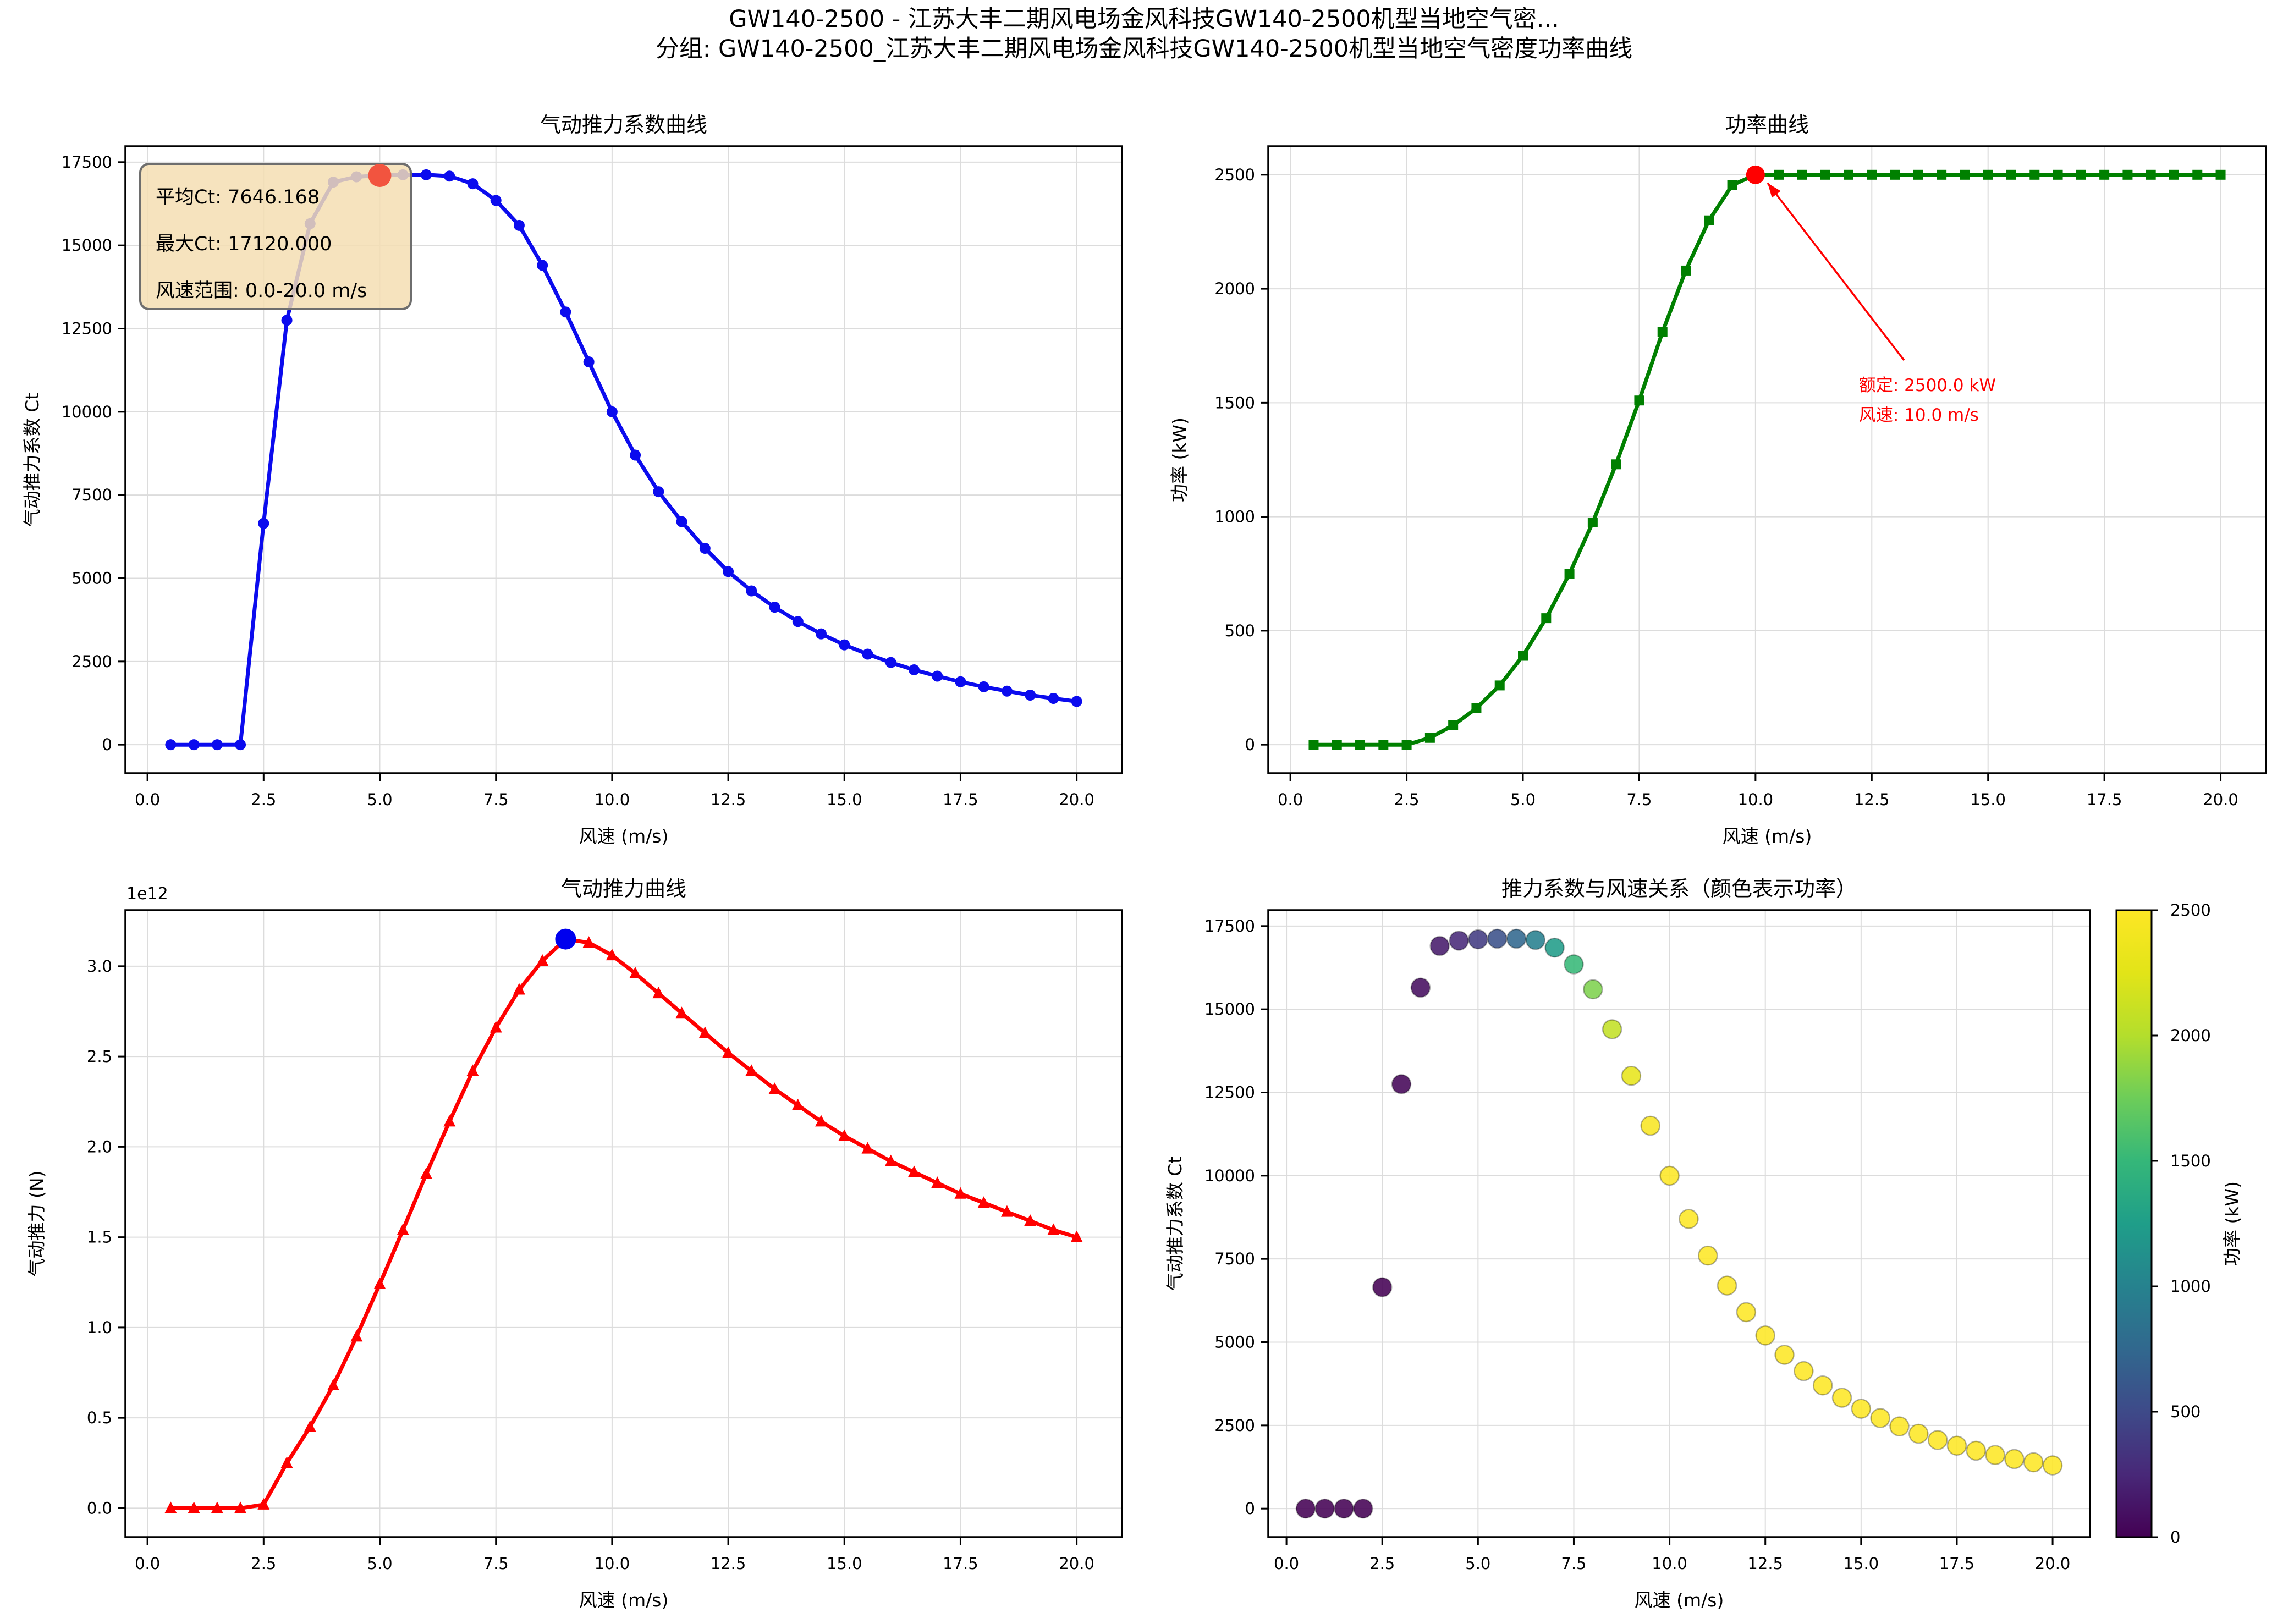  I want to click on y-tick-label: 500, so click(1240, 630).